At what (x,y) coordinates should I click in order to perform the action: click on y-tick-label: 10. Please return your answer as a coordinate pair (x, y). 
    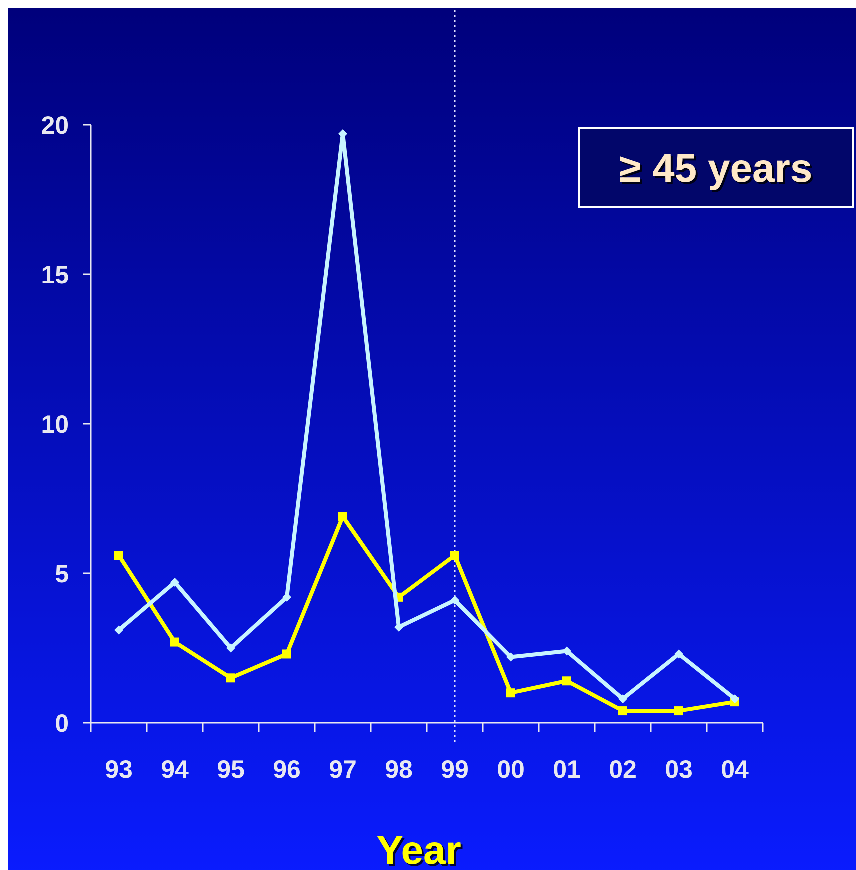
    Looking at the image, I should click on (55, 424).